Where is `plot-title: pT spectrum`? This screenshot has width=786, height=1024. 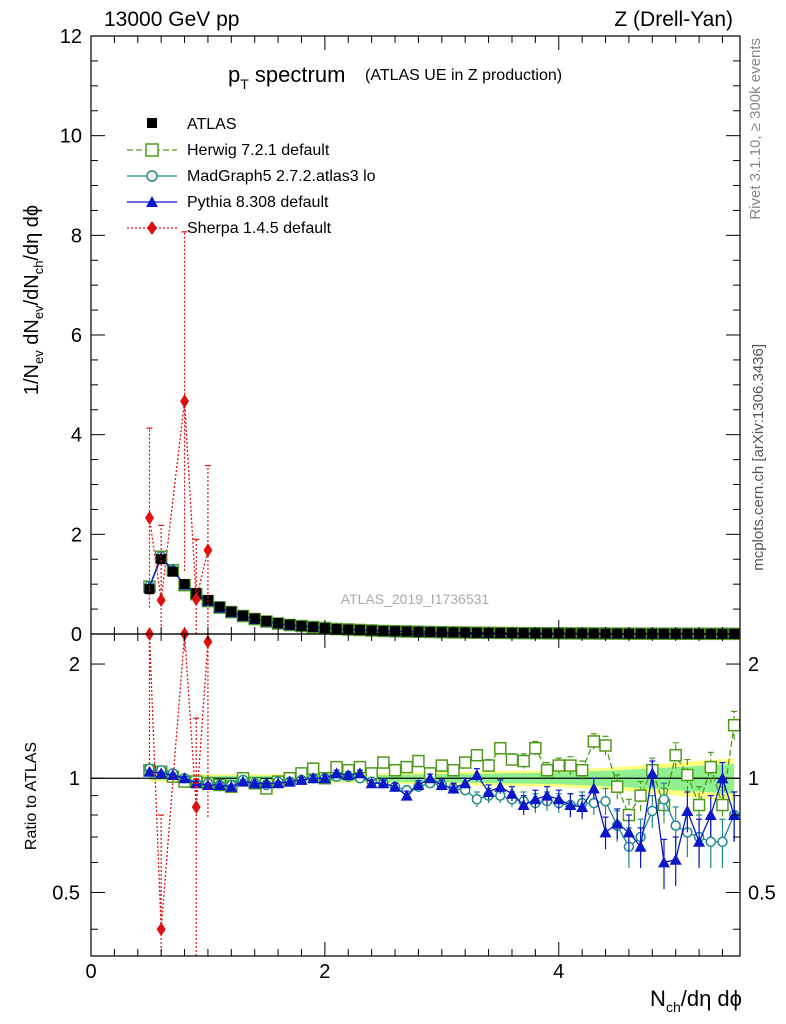 plot-title: pT spectrum is located at coordinates (286, 77).